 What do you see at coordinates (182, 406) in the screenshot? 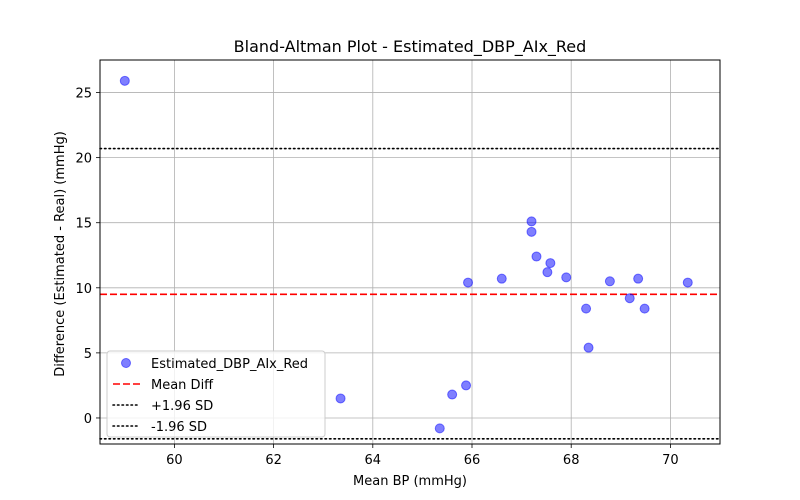
I see `legend-label: +1.96 SD` at bounding box center [182, 406].